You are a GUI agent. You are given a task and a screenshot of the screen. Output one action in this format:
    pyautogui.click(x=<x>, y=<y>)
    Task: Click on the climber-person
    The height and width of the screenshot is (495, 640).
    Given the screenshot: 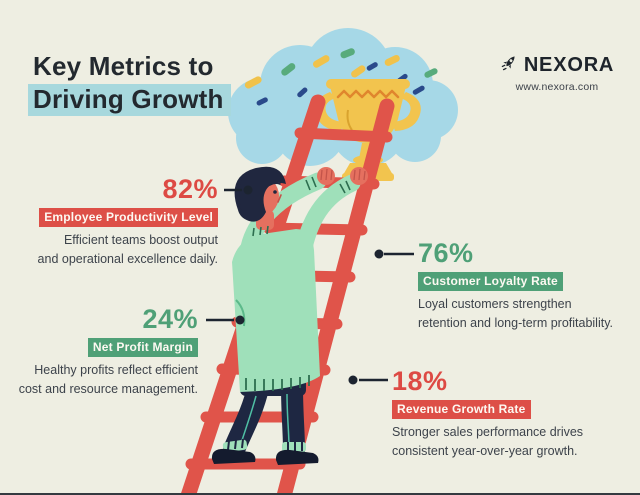 What is the action you would take?
    pyautogui.click(x=289, y=315)
    